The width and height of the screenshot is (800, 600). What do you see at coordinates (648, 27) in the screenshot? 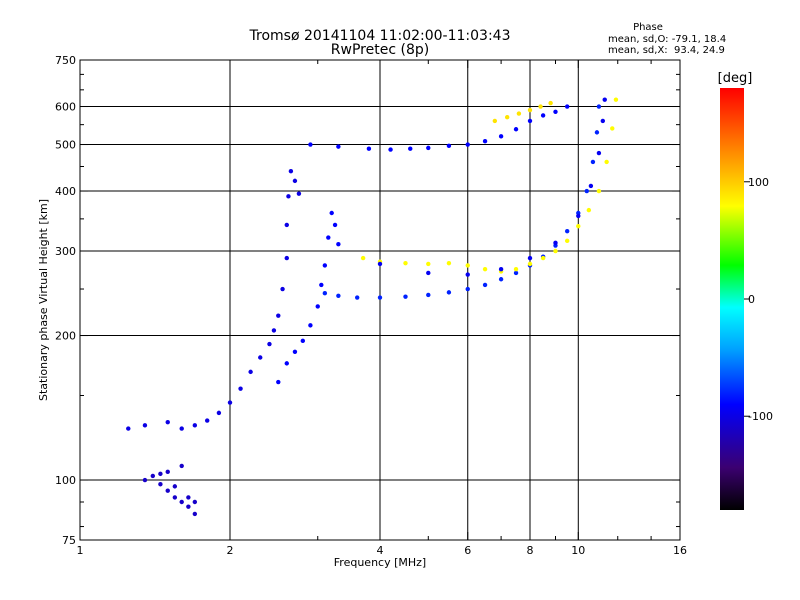
I see `phase-info-title: Phase` at bounding box center [648, 27].